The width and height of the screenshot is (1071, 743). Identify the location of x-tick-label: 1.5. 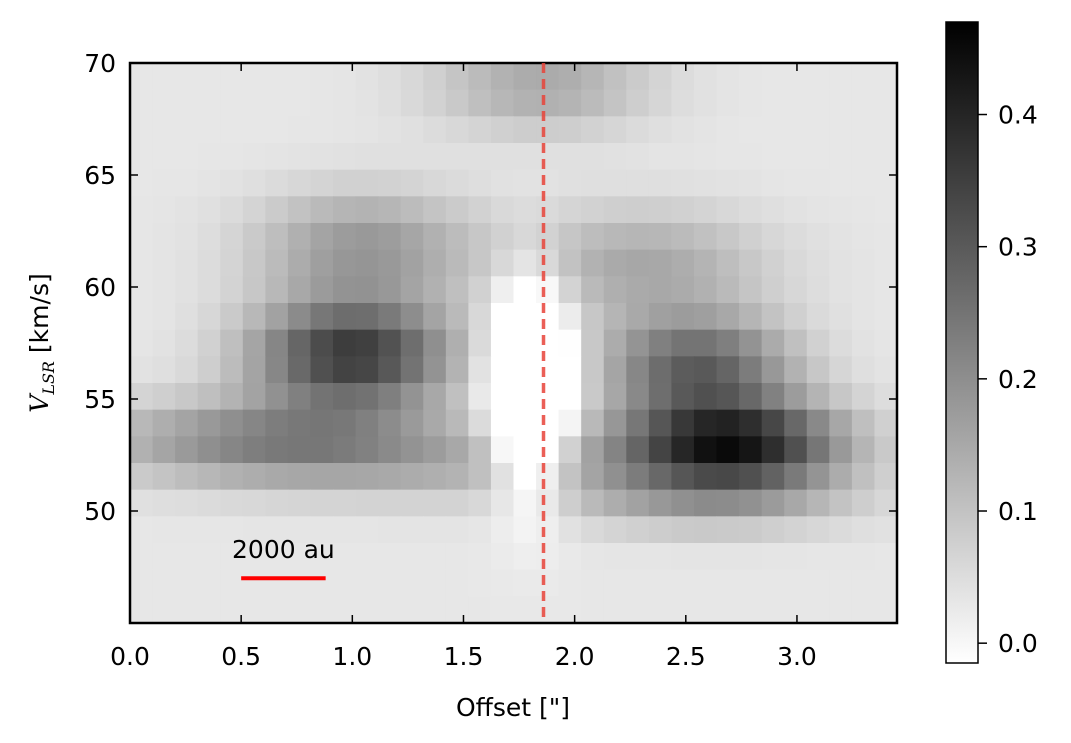
(464, 656).